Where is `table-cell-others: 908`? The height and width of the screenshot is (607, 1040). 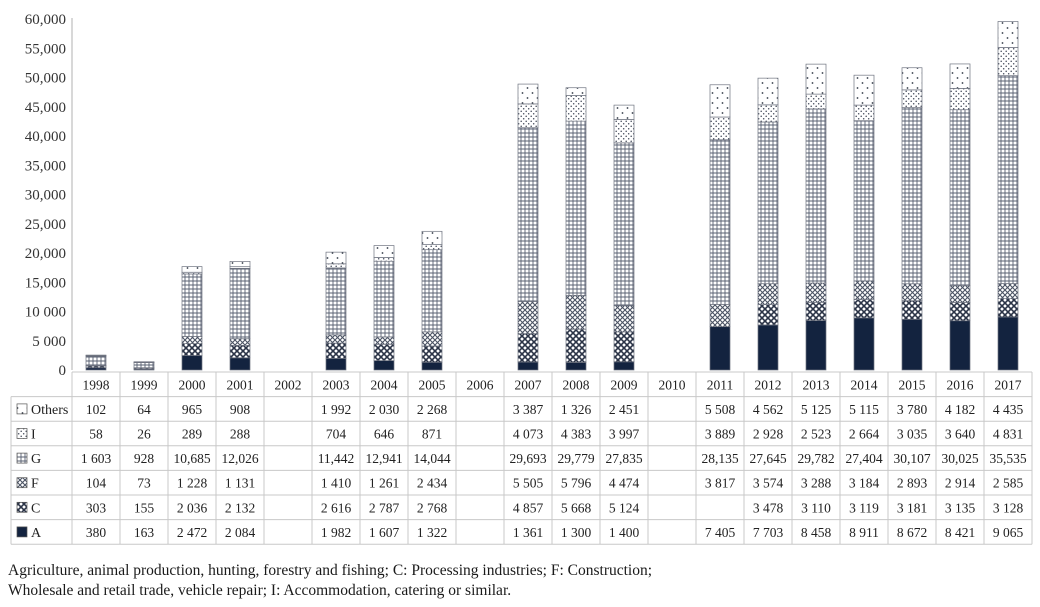 table-cell-others: 908 is located at coordinates (240, 409).